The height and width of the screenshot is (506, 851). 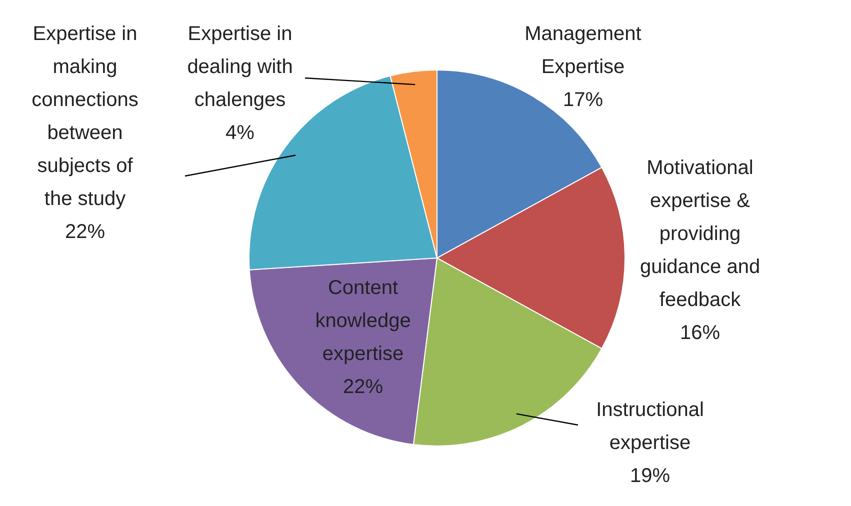 I want to click on data-label: 16%, so click(x=700, y=333).